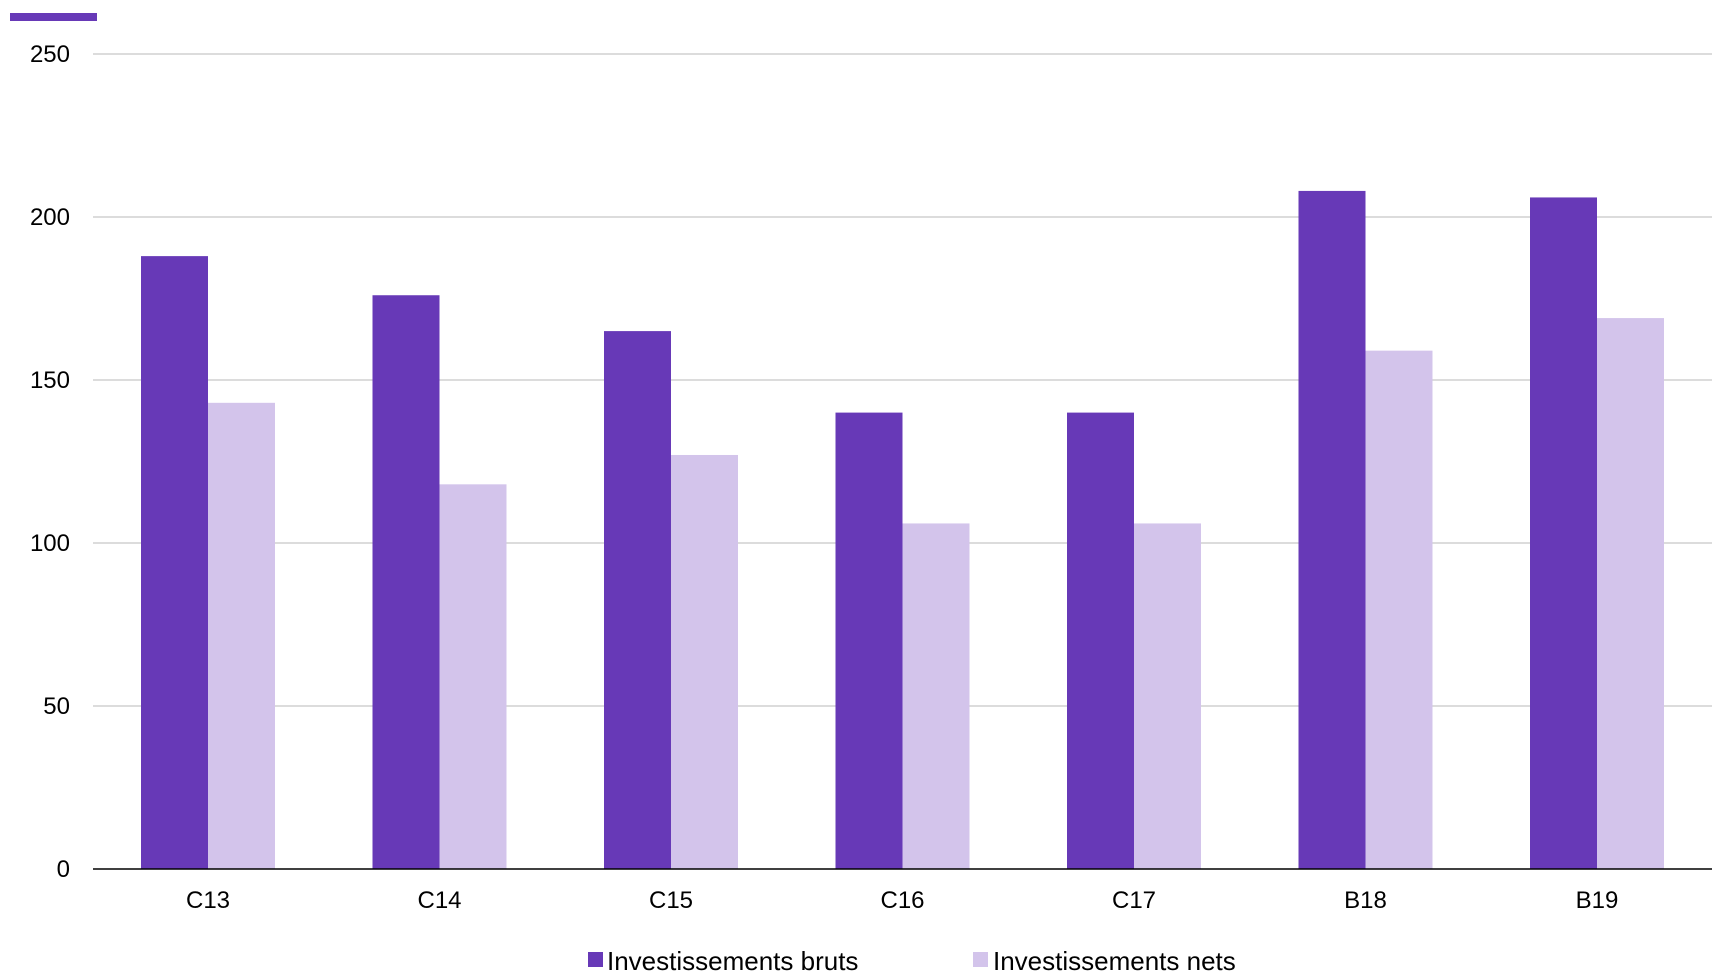  Describe the element at coordinates (869, 640) in the screenshot. I see `bar-bruts-c16` at that location.